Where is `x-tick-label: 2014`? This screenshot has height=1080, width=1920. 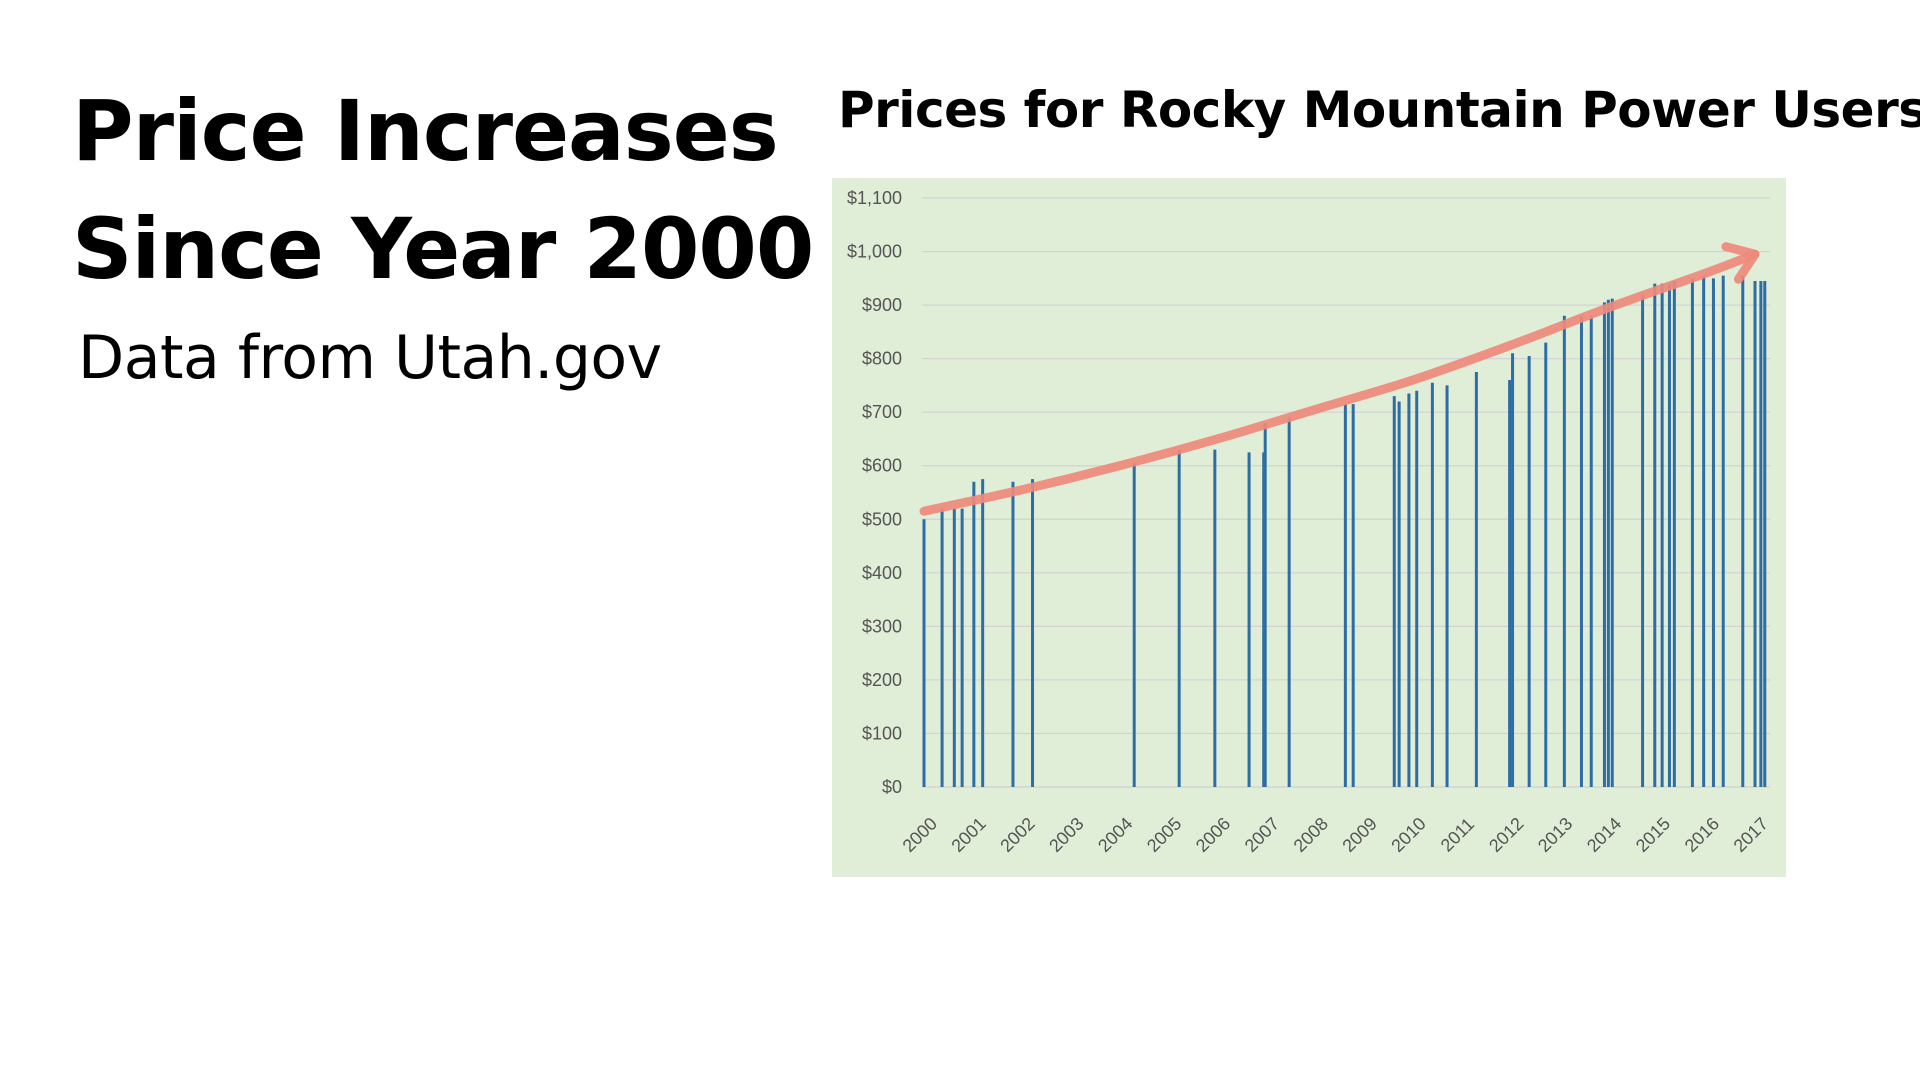
x-tick-label: 2014 is located at coordinates (1604, 835).